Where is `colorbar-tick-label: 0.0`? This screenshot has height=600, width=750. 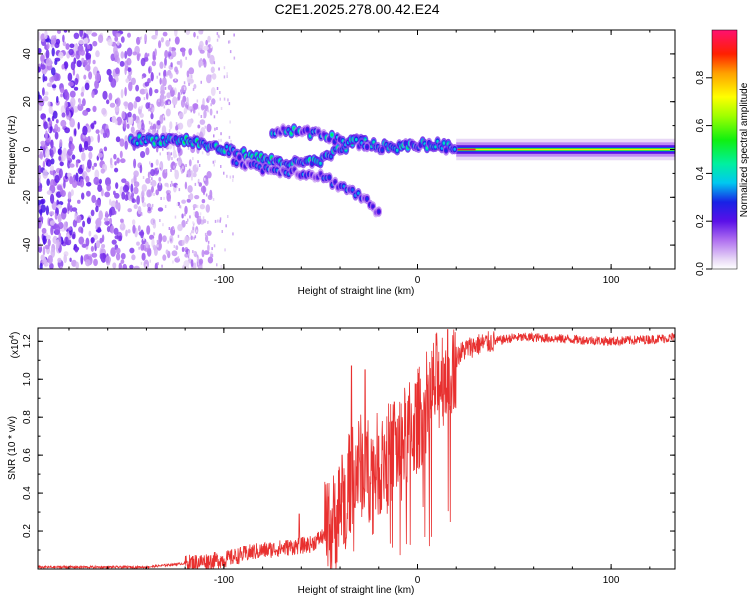 colorbar-tick-label: 0.0 is located at coordinates (700, 269).